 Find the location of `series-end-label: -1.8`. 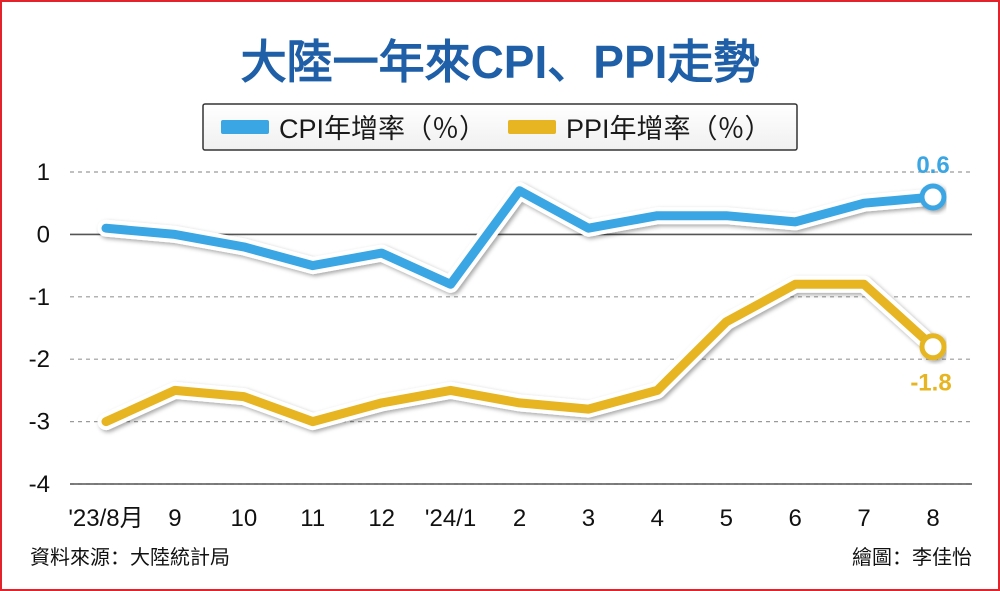

series-end-label: -1.8 is located at coordinates (930, 383).